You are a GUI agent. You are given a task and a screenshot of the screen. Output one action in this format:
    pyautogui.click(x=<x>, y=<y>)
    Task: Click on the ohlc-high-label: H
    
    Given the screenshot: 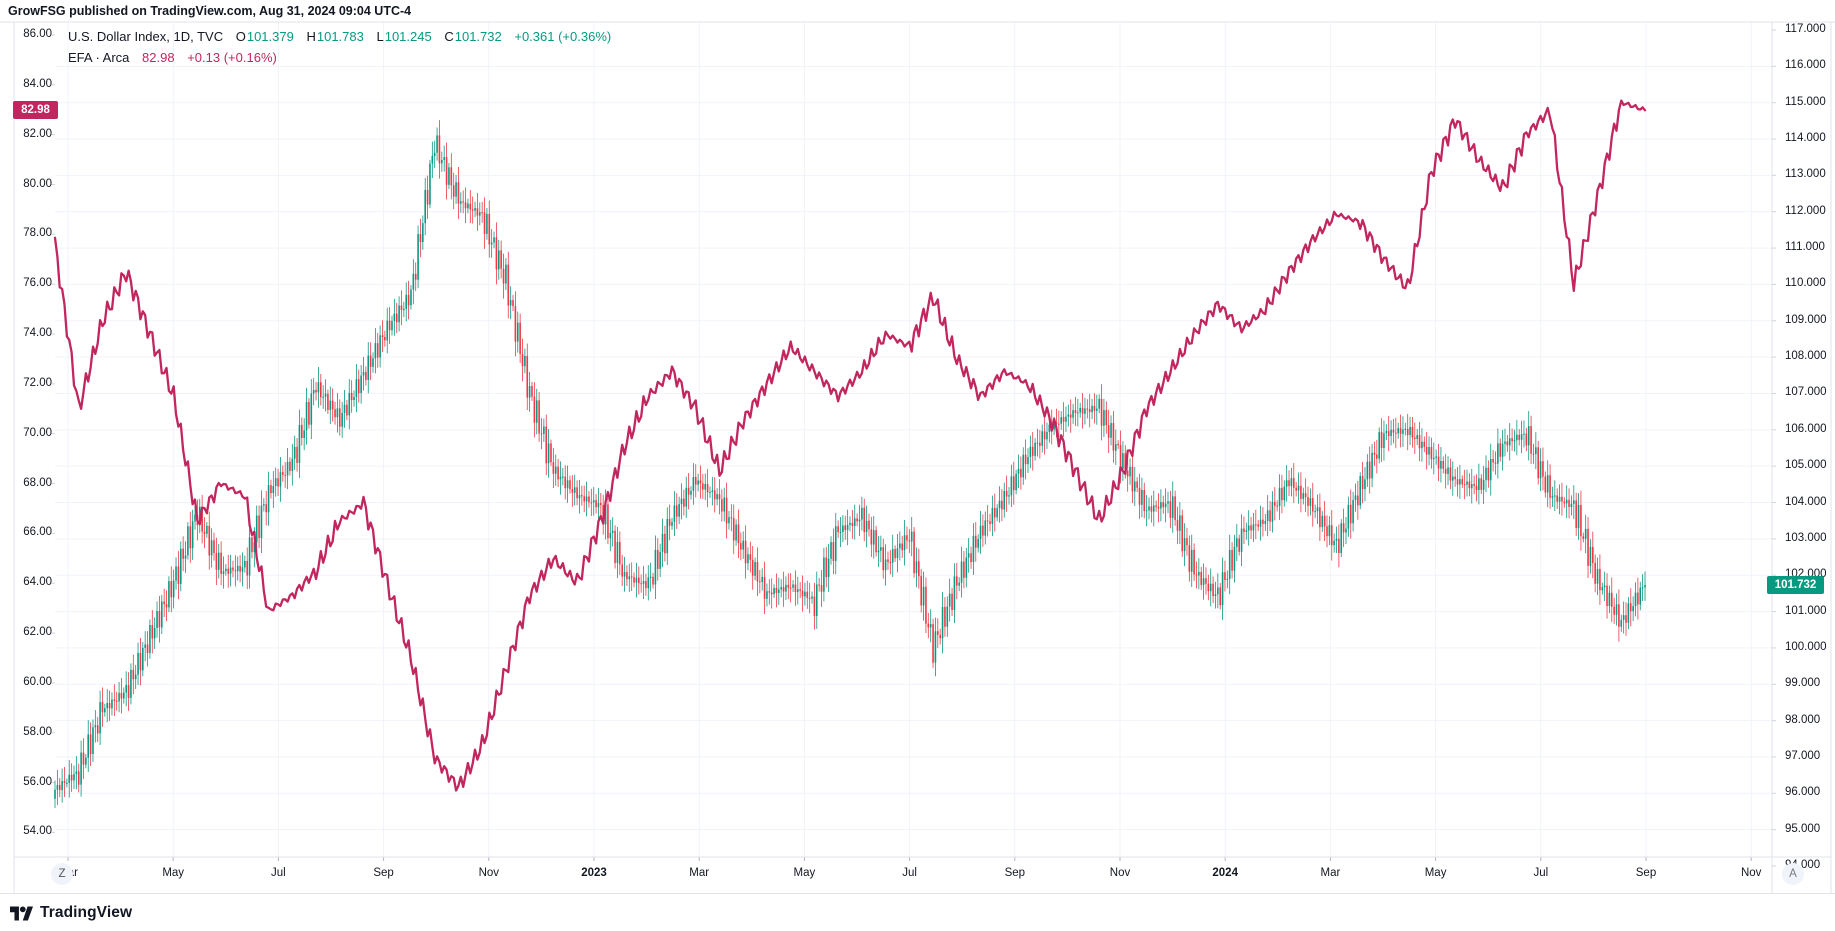 What is the action you would take?
    pyautogui.click(x=311, y=36)
    